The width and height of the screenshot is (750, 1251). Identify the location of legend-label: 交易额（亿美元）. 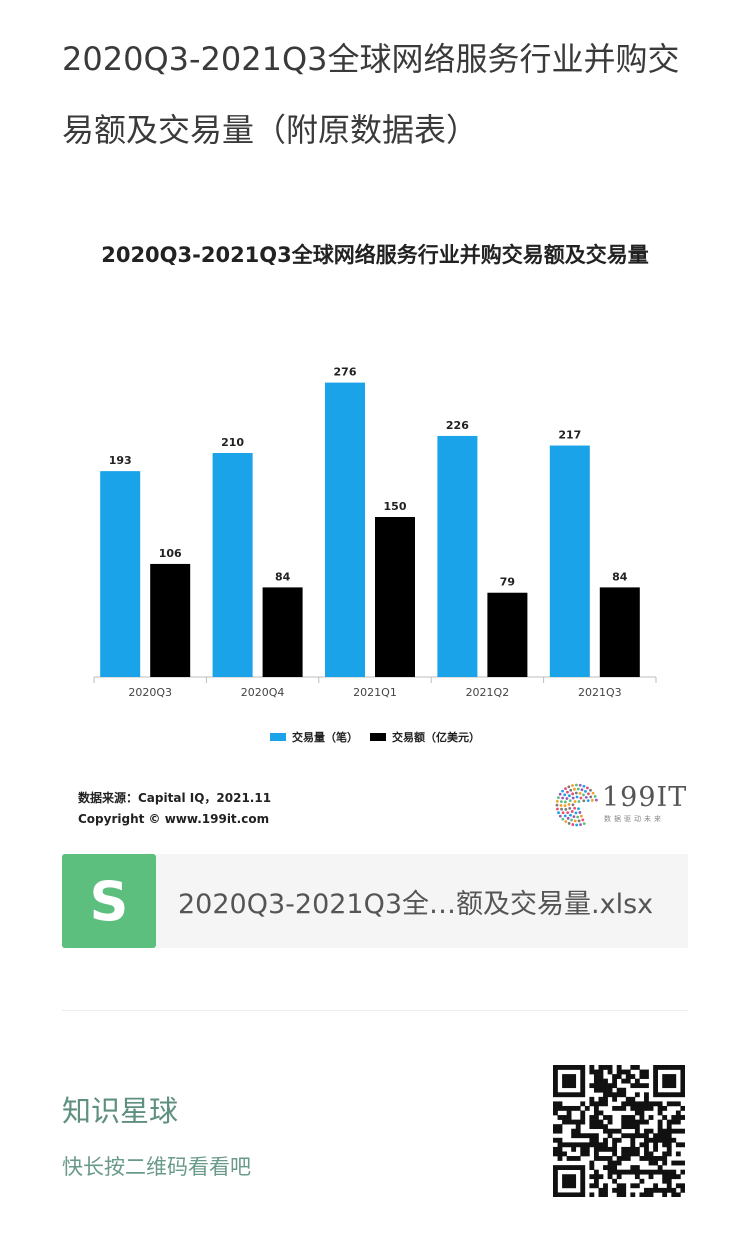
(436, 737).